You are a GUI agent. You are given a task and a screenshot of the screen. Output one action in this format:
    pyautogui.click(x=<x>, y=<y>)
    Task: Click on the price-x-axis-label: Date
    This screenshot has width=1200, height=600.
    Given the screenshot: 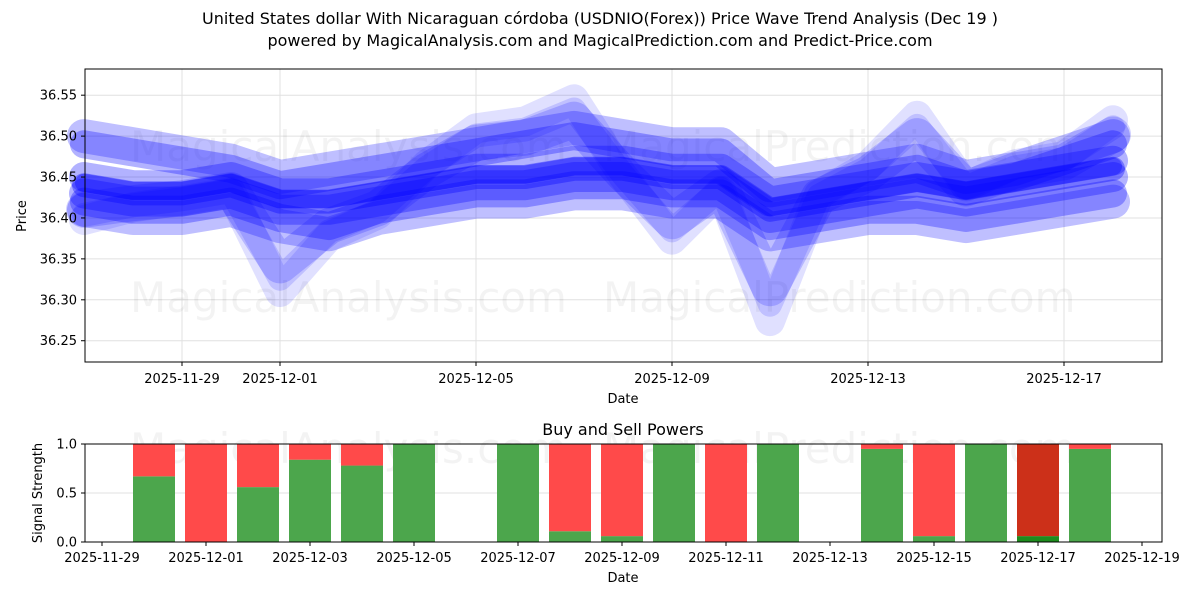 What is the action you would take?
    pyautogui.click(x=622, y=399)
    